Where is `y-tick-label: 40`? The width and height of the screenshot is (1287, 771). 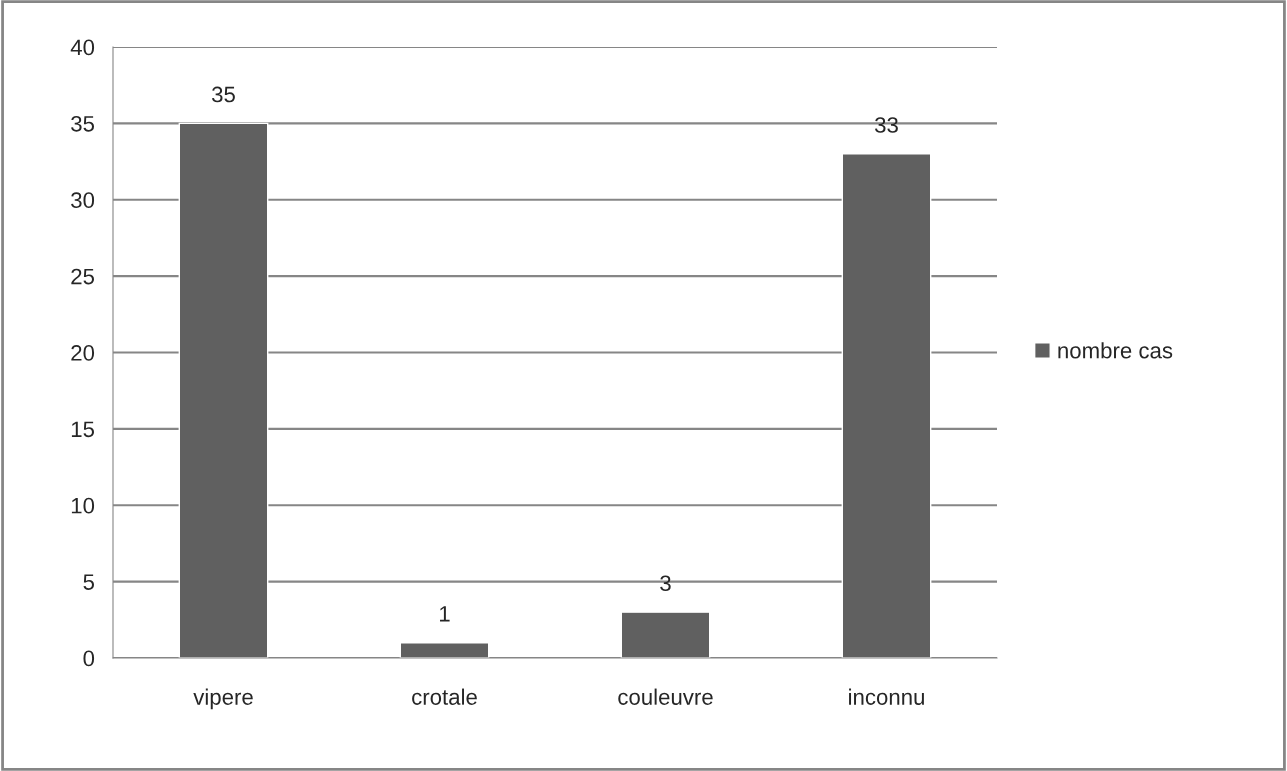
y-tick-label: 40 is located at coordinates (82, 47).